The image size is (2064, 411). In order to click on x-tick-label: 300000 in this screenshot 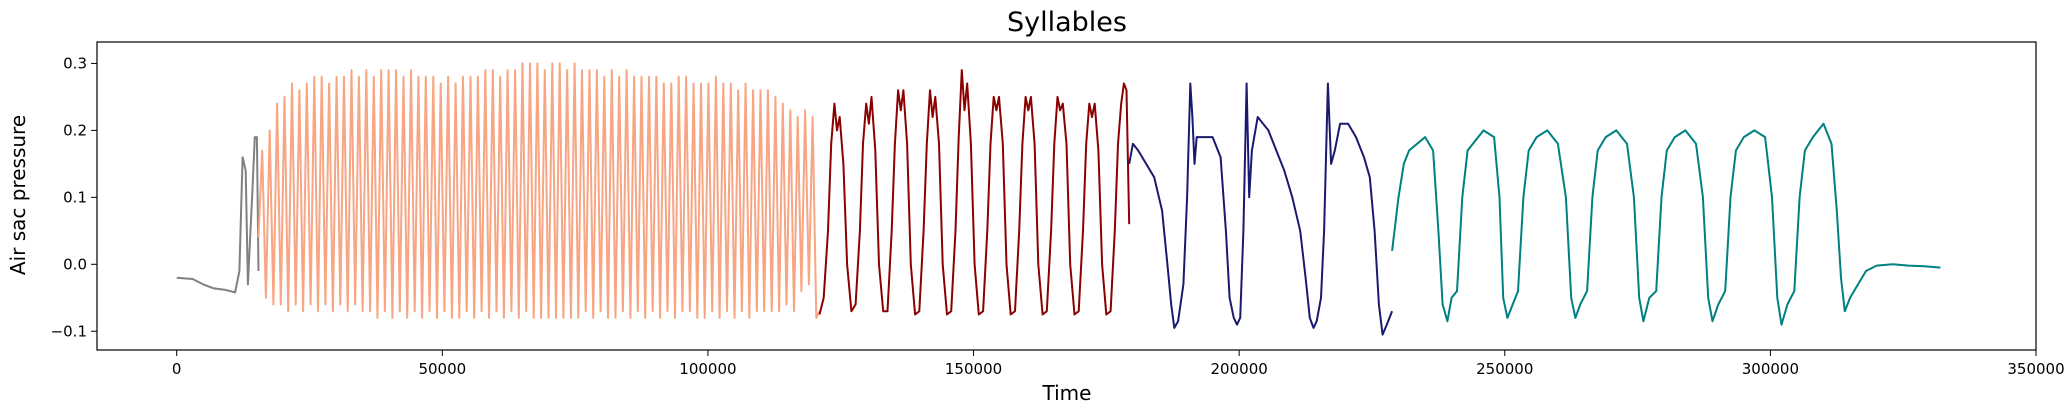, I will do `click(1770, 369)`.